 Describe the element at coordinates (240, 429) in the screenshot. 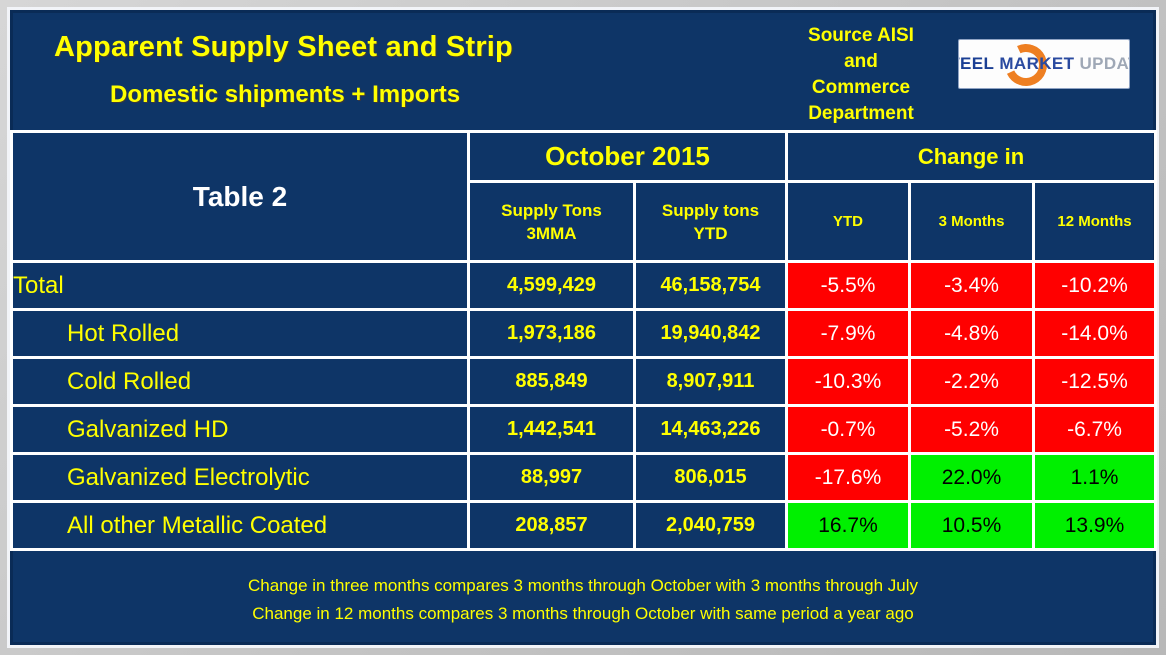

I see `row-label: Galvanized HD` at that location.